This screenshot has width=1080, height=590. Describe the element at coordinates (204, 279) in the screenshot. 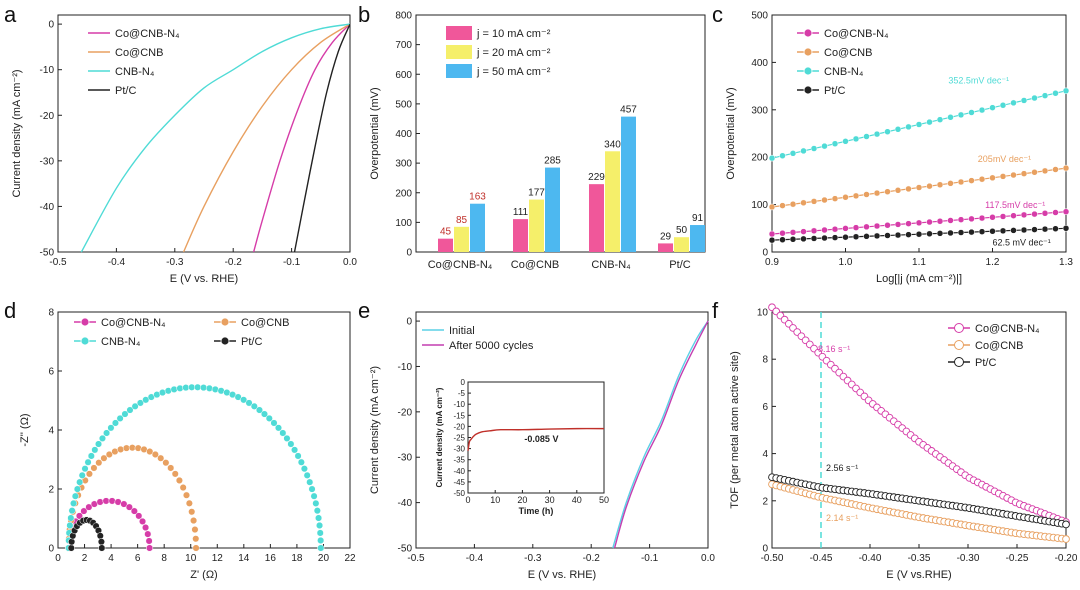

I see `x-axis-label: E (V vs. RHE)` at that location.